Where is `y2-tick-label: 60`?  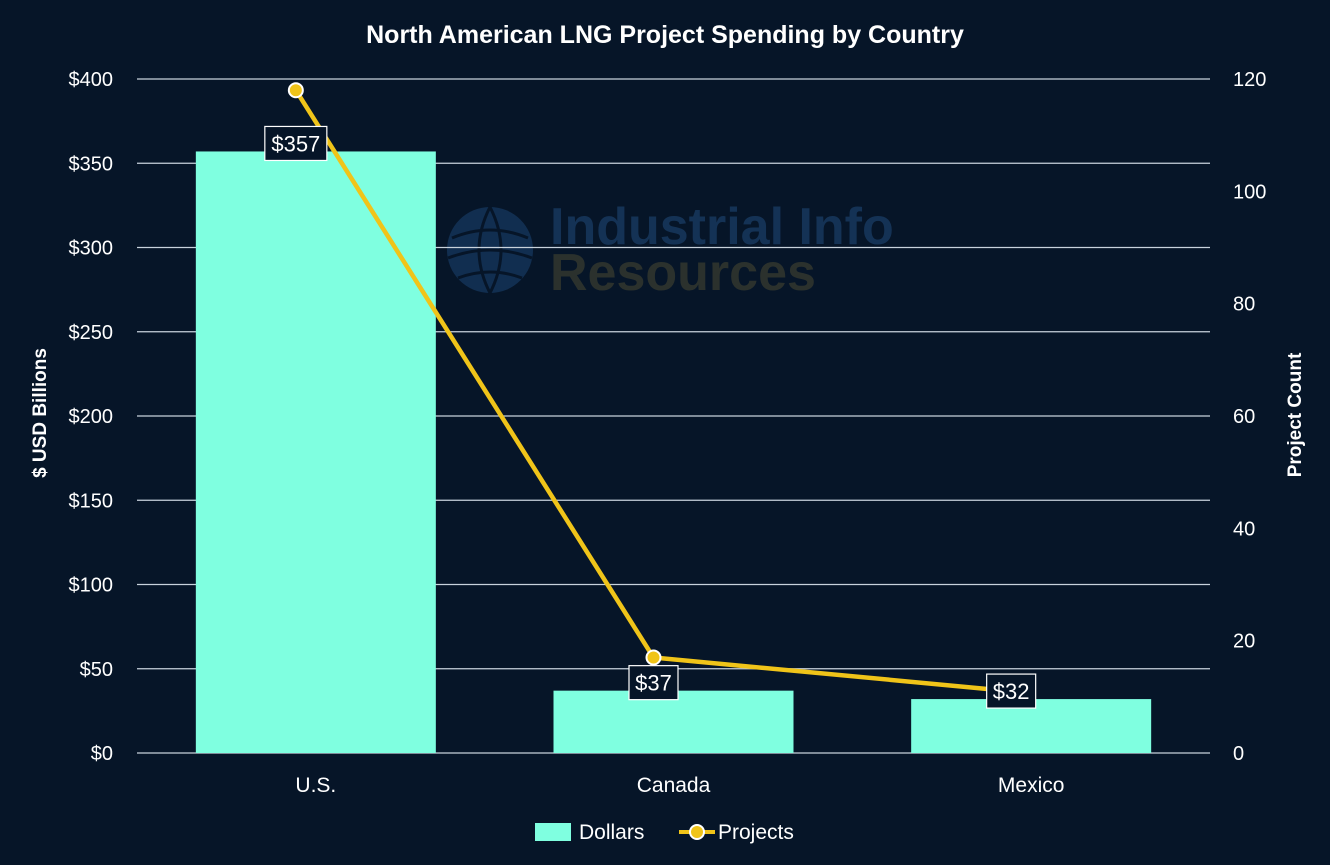 y2-tick-label: 60 is located at coordinates (1244, 417).